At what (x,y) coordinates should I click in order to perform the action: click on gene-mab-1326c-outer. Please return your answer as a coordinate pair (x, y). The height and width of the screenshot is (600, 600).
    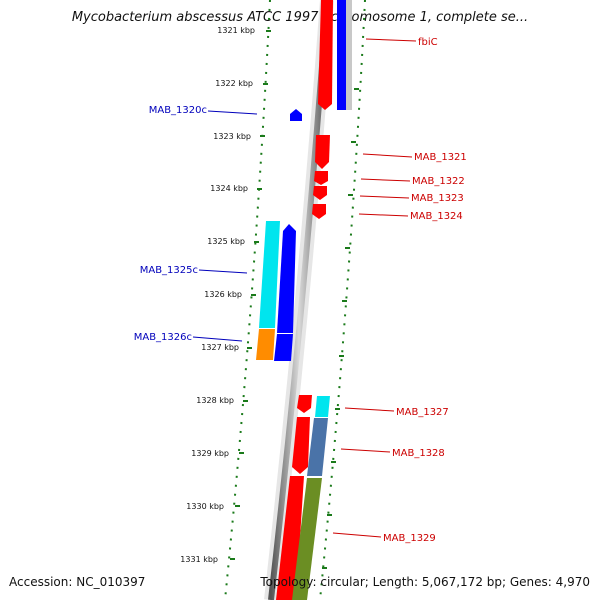
    Looking at the image, I should click on (265, 344).